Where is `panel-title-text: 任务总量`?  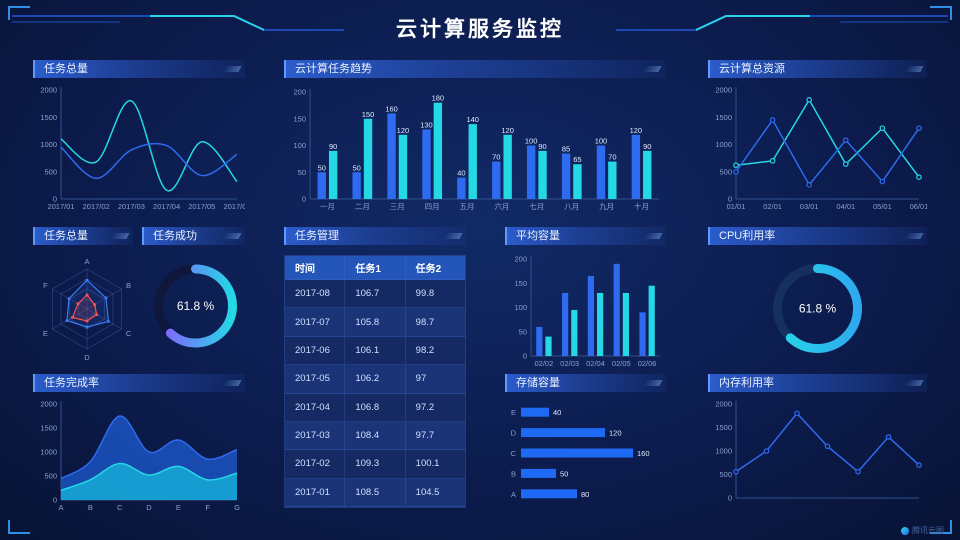 panel-title-text: 任务总量 is located at coordinates (66, 69).